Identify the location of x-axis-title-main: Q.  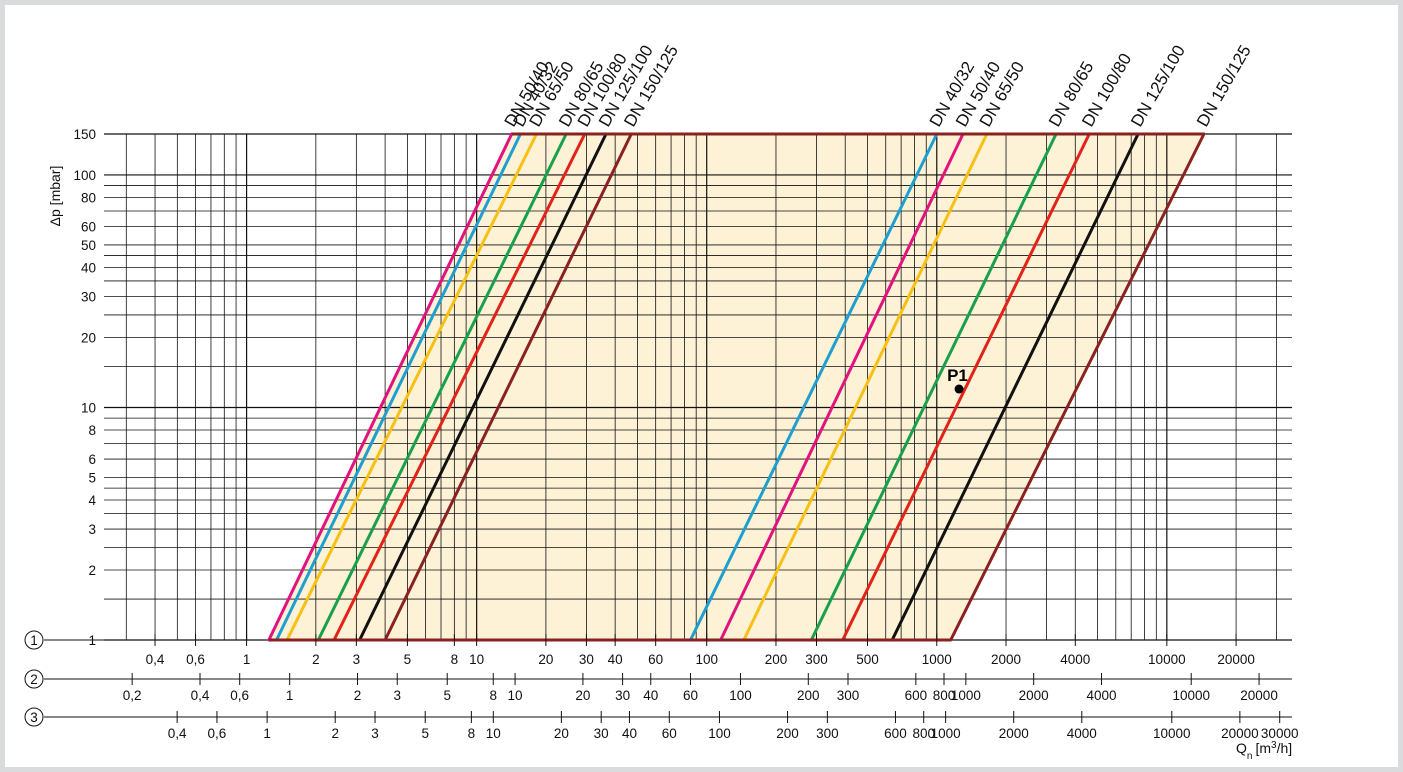
(1241, 748).